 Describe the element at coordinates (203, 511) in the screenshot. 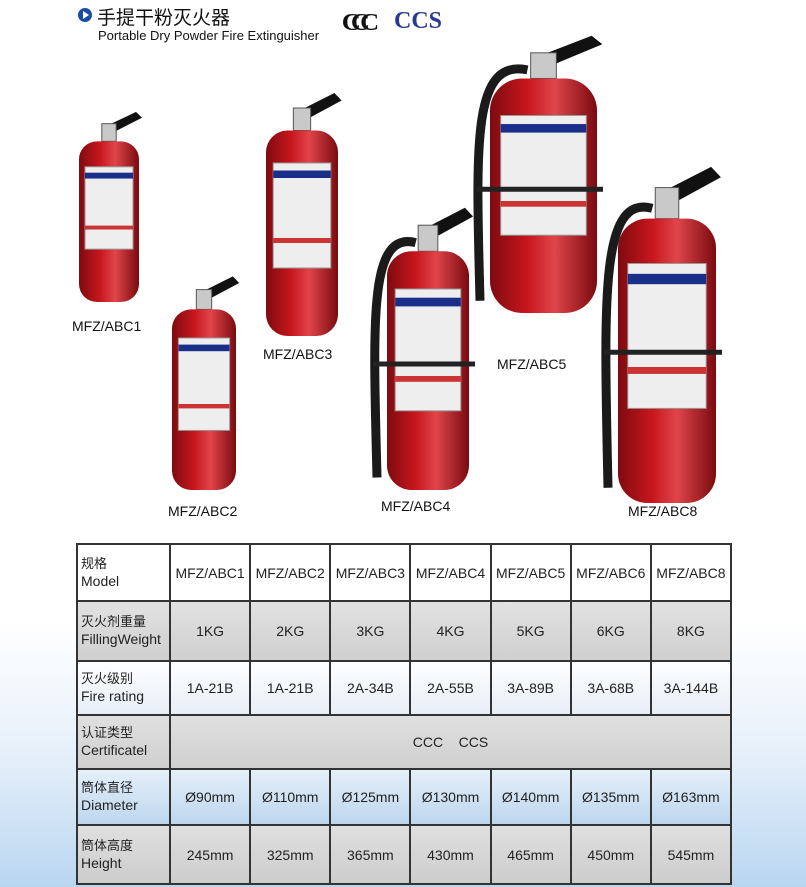

I see `product-model-label: MFZ/ABC2` at that location.